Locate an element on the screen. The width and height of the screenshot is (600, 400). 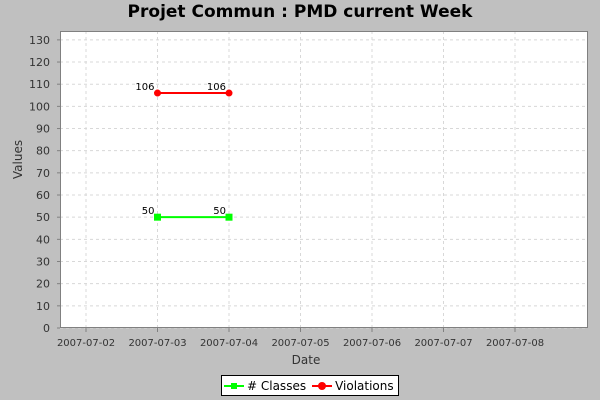
y-tick-label: 60 is located at coordinates (43, 195).